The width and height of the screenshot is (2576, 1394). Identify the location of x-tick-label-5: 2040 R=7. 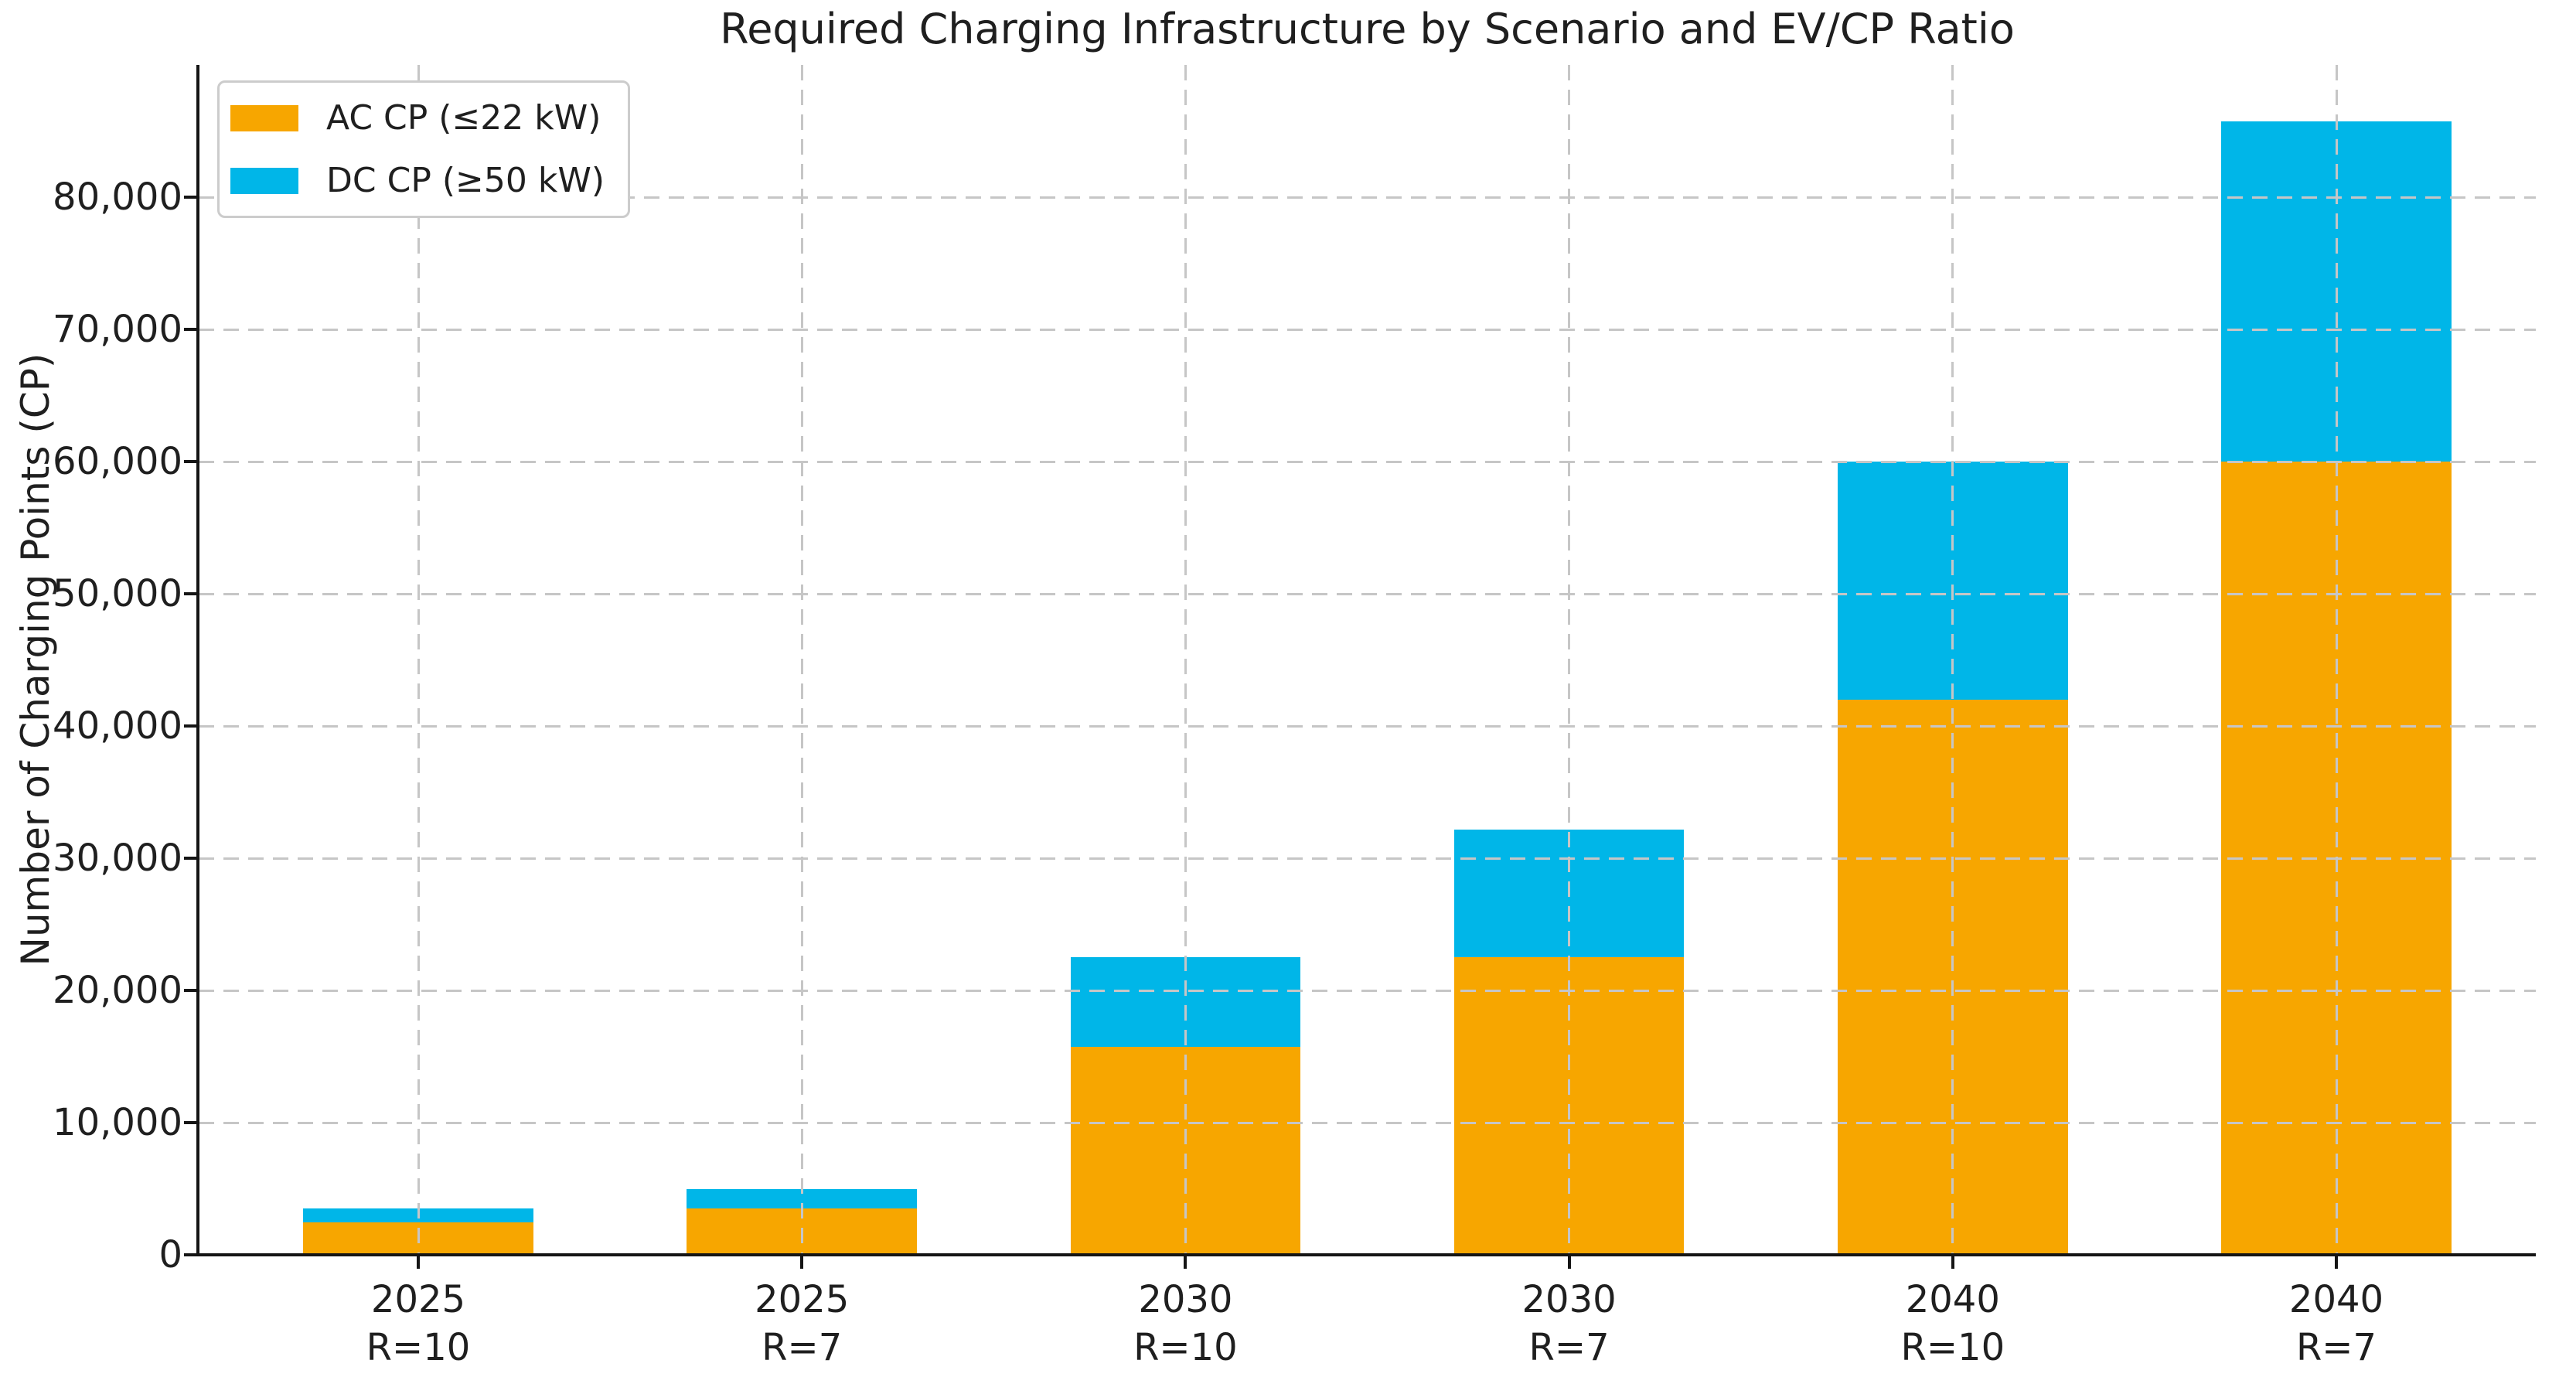
(2336, 1324).